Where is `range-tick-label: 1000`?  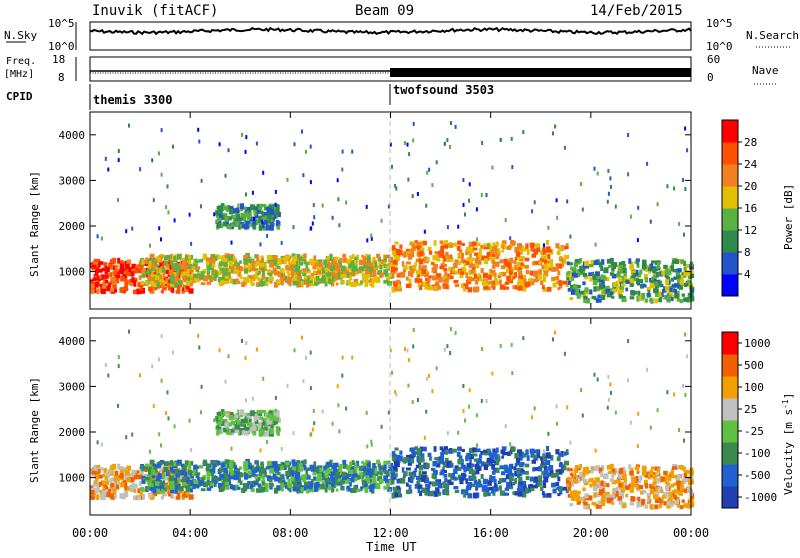
range-tick-label: 1000 is located at coordinates (72, 272).